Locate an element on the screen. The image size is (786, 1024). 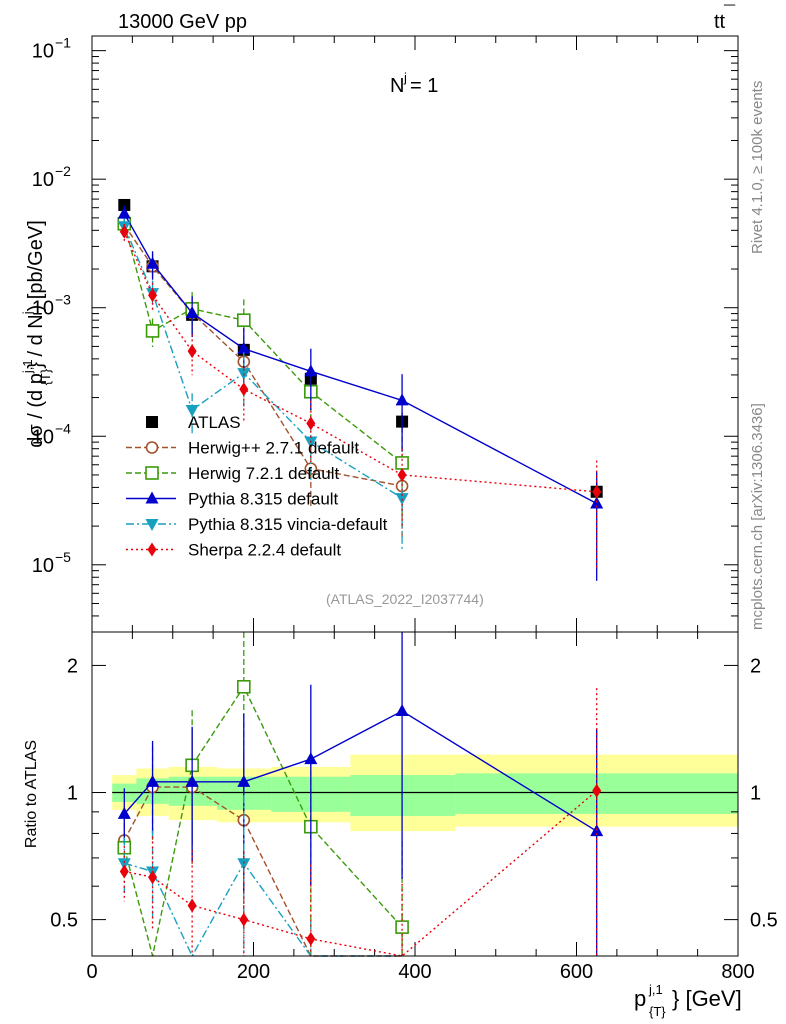
legend-label: Herwig++ 2.7.1 default is located at coordinates (273, 448).